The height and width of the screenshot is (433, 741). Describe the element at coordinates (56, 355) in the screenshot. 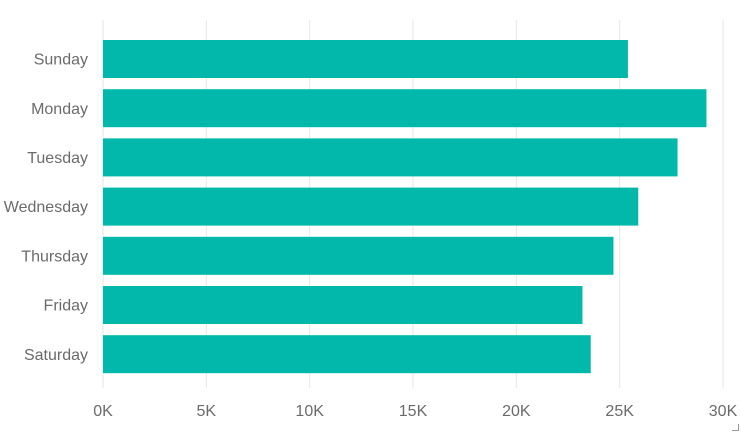

I see `category-label-saturday: Saturday` at that location.